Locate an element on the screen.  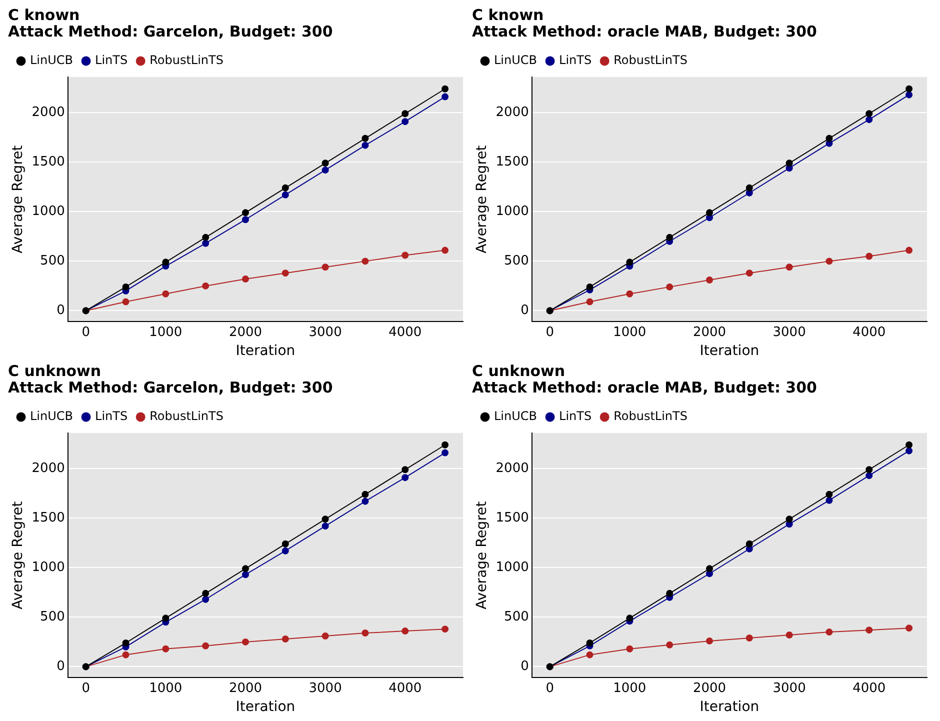
chart-title: C unknown Attack Method: oracle MAB, Budget: 300 is located at coordinates (644, 379).